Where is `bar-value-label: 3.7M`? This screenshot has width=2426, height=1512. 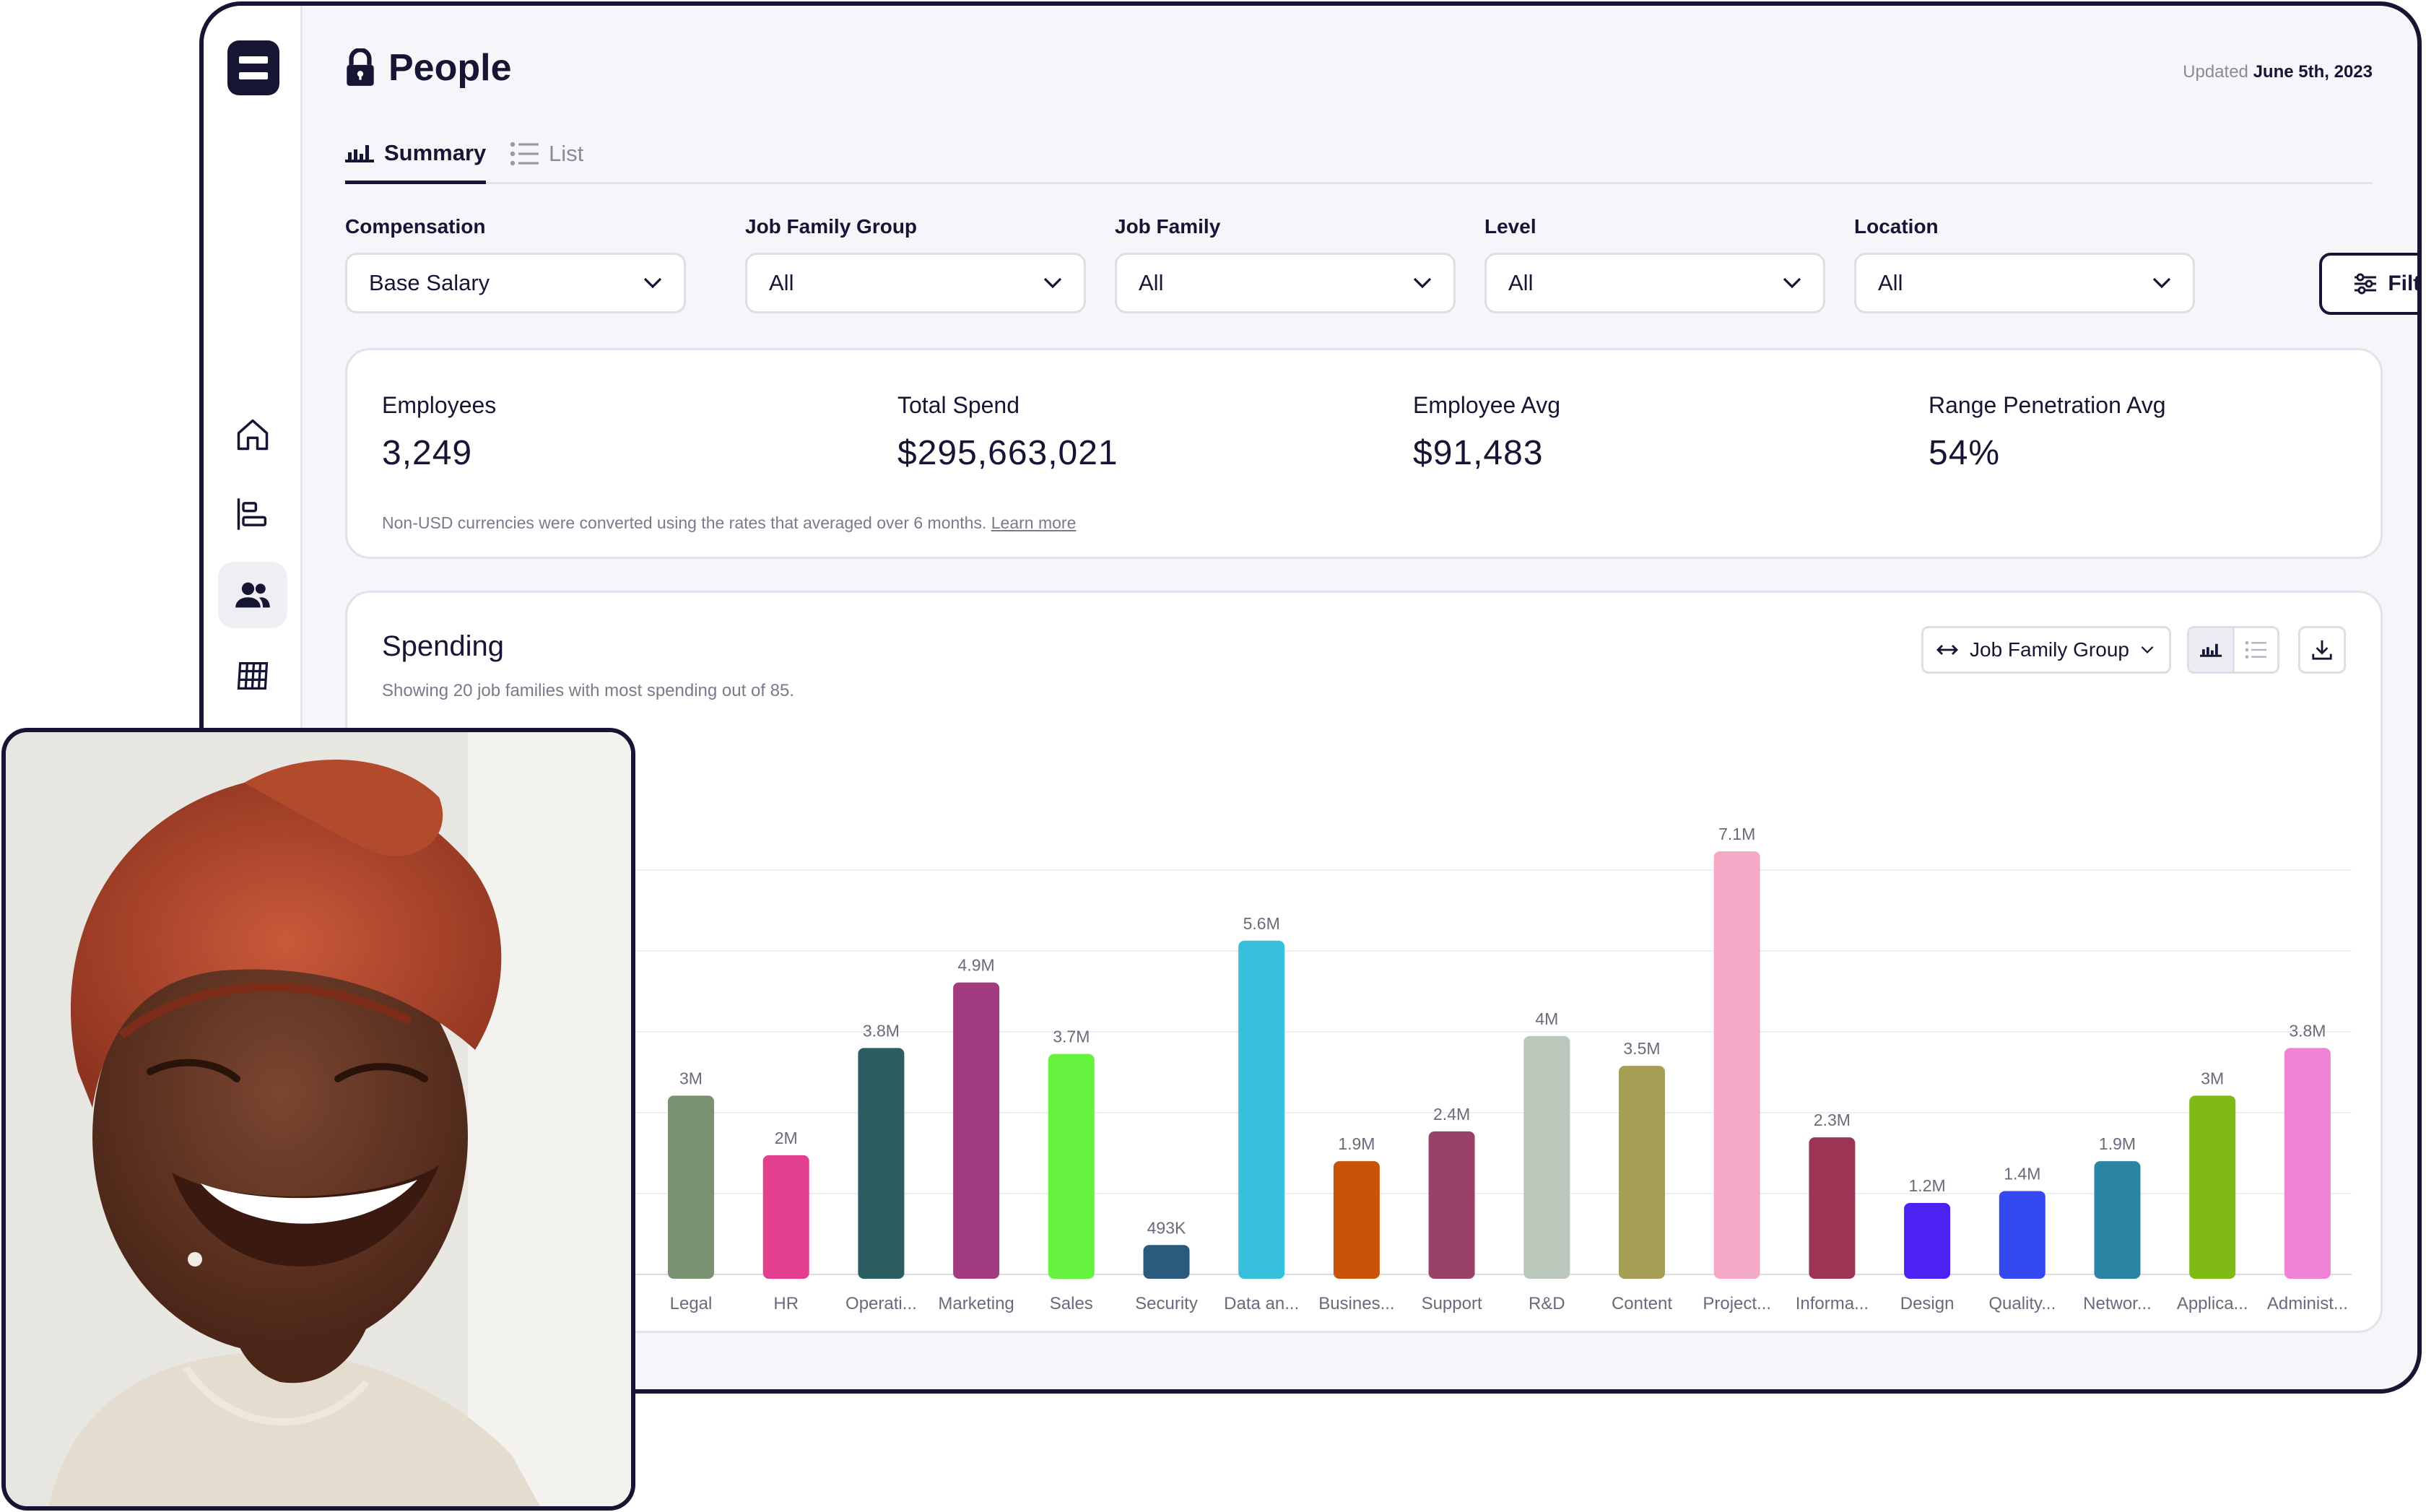 bar-value-label: 3.7M is located at coordinates (1071, 1036).